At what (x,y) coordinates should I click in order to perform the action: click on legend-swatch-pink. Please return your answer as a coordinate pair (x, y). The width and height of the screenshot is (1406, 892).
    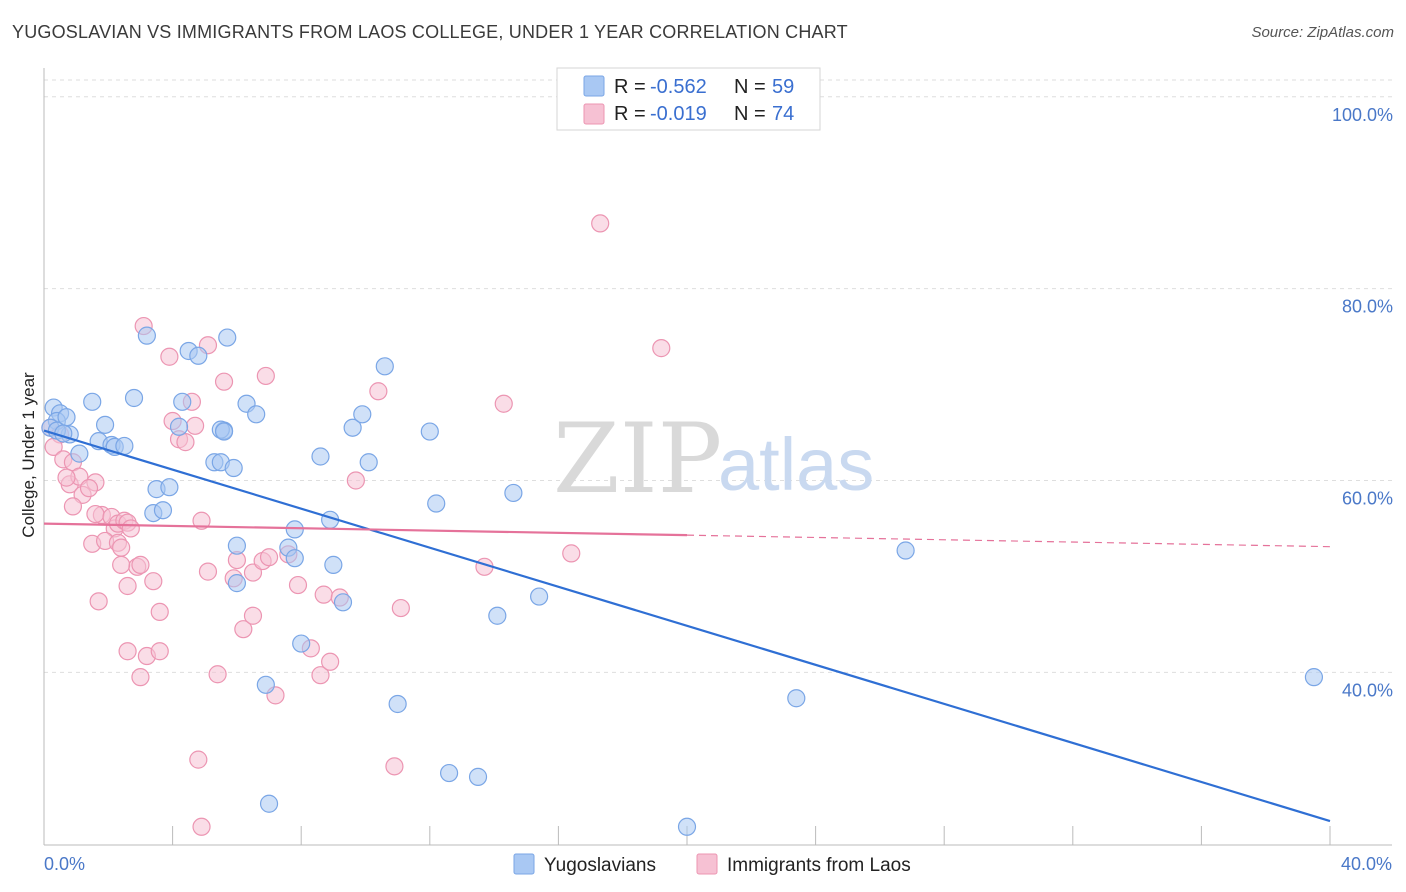
    Looking at the image, I should click on (594, 114).